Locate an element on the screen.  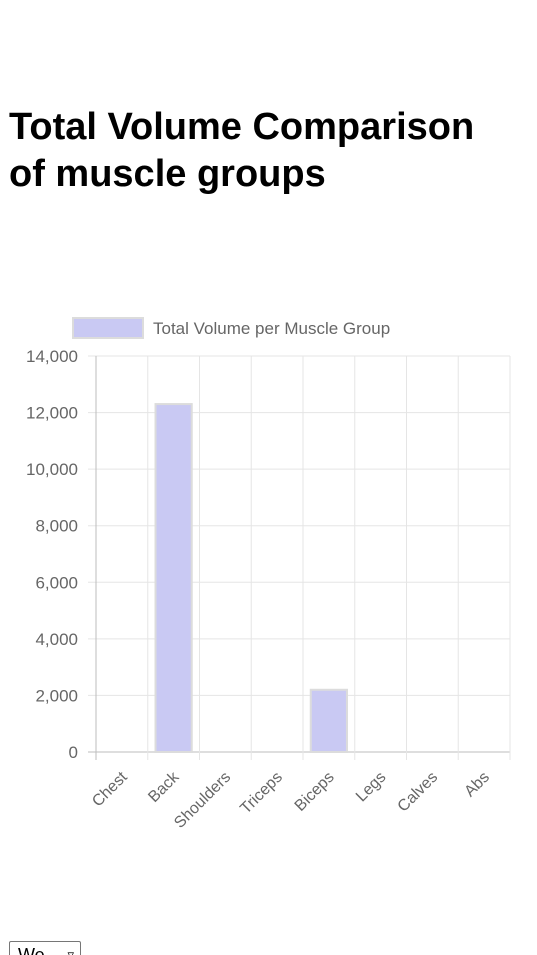
bar-biceps is located at coordinates (328, 720).